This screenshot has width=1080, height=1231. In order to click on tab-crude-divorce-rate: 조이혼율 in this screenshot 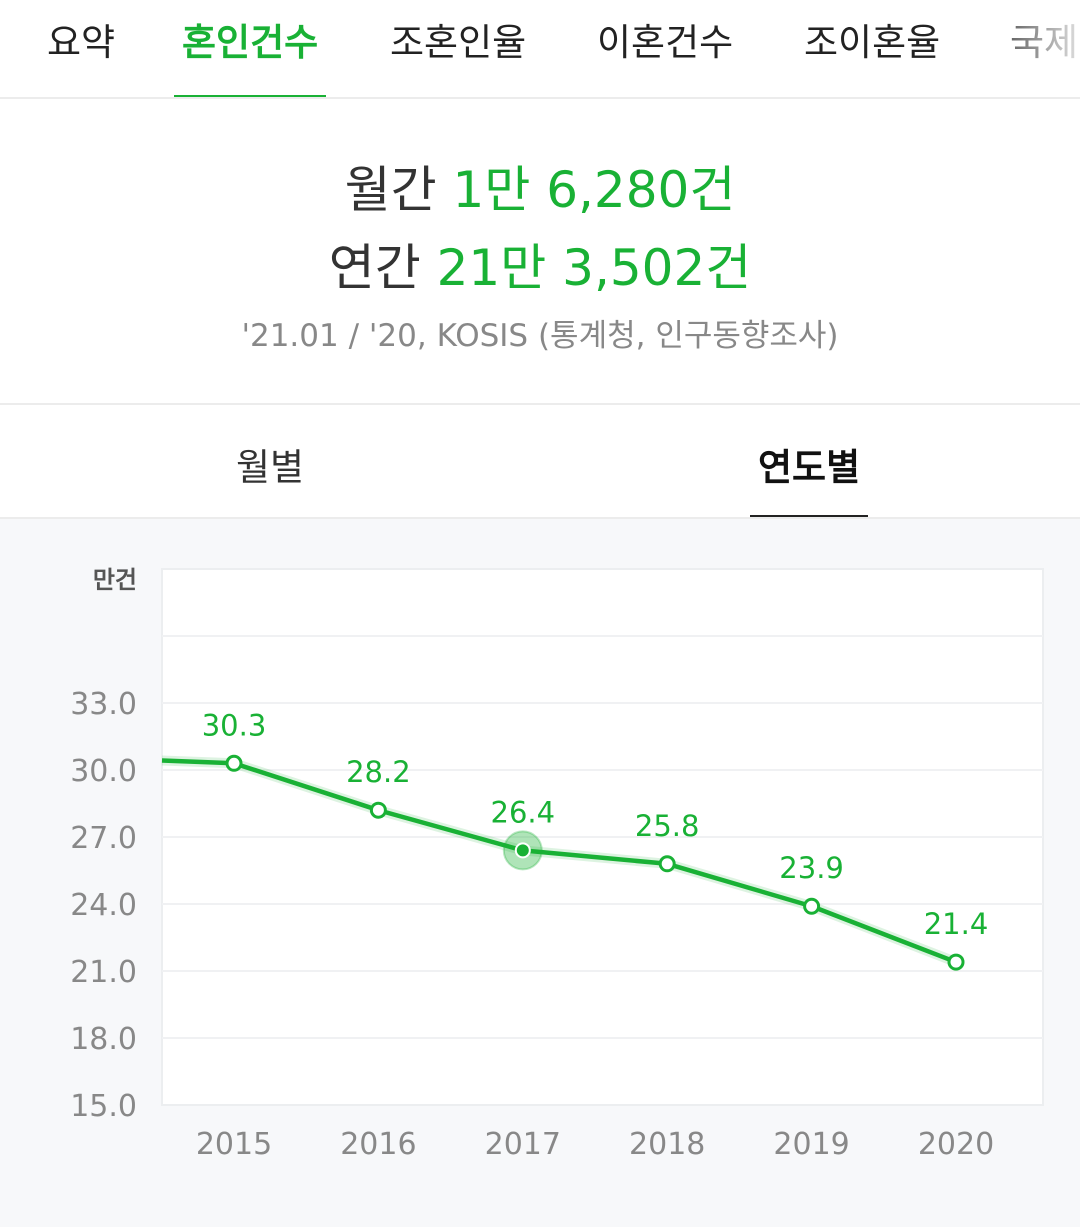, I will do `click(872, 42)`.